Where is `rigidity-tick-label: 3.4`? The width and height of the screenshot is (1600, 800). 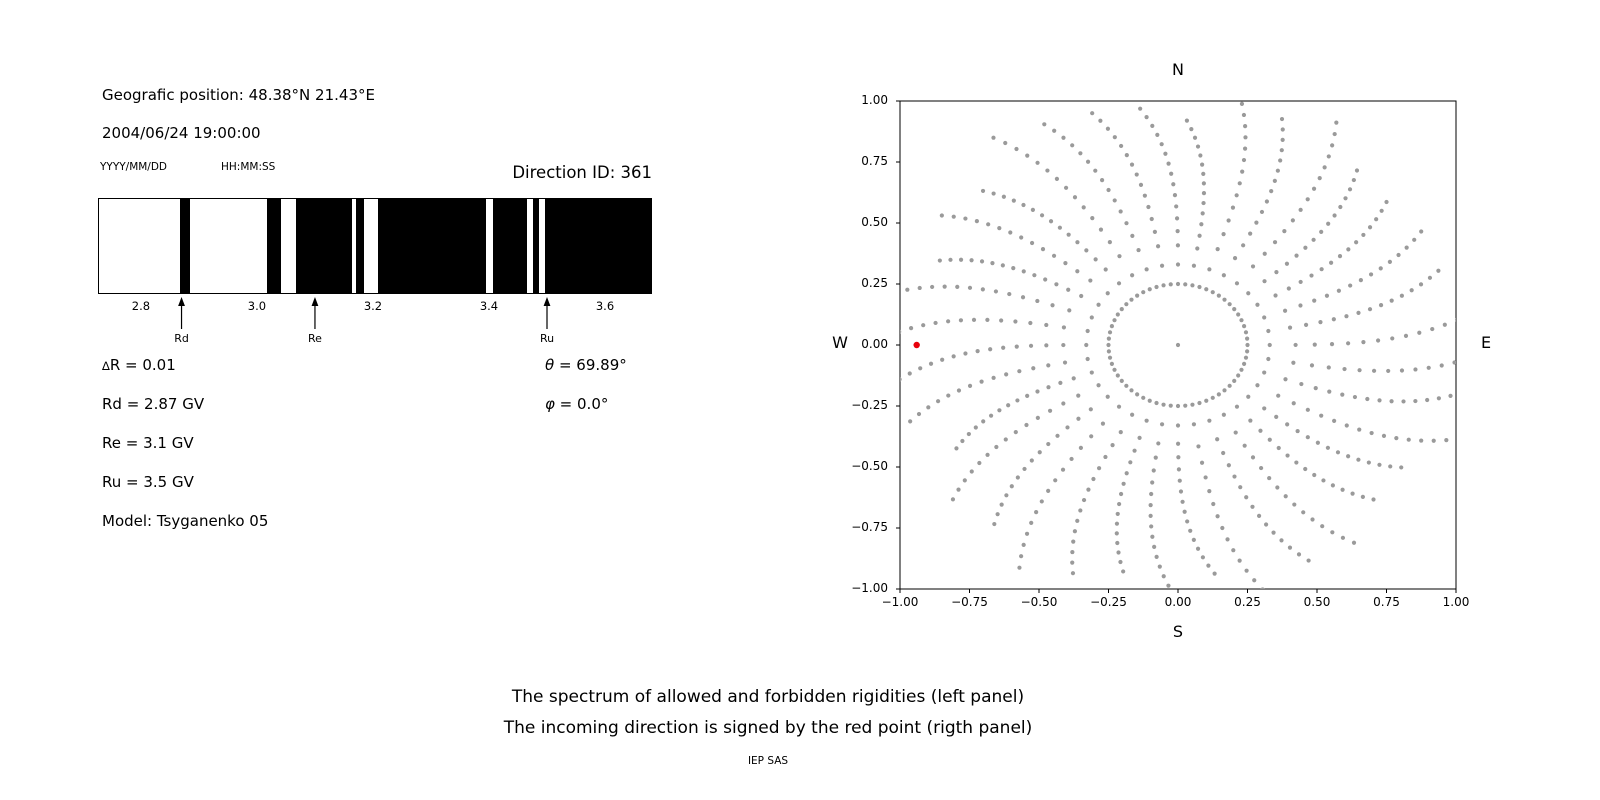 rigidity-tick-label: 3.4 is located at coordinates (489, 306).